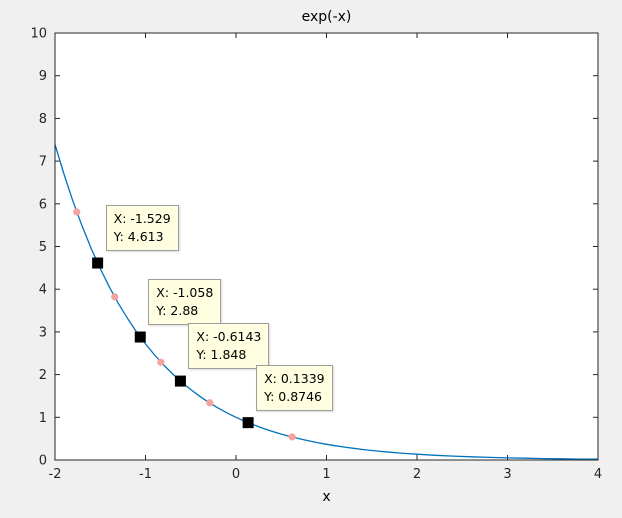 Image resolution: width=622 pixels, height=518 pixels. Describe the element at coordinates (145, 474) in the screenshot. I see `x-tick-label: -1` at that location.